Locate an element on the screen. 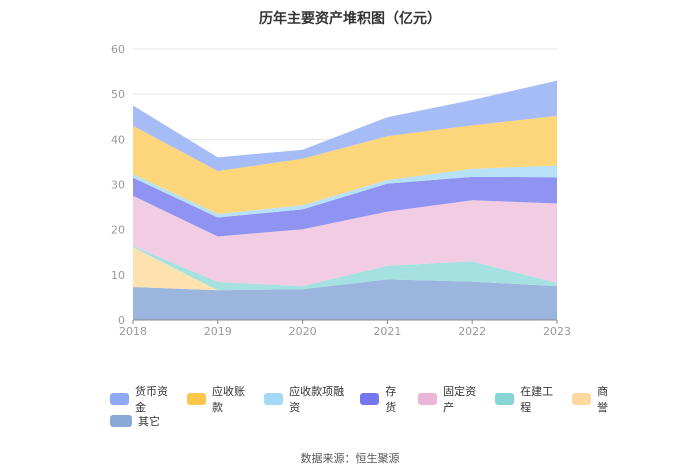  area-商誉 is located at coordinates (345, 269).